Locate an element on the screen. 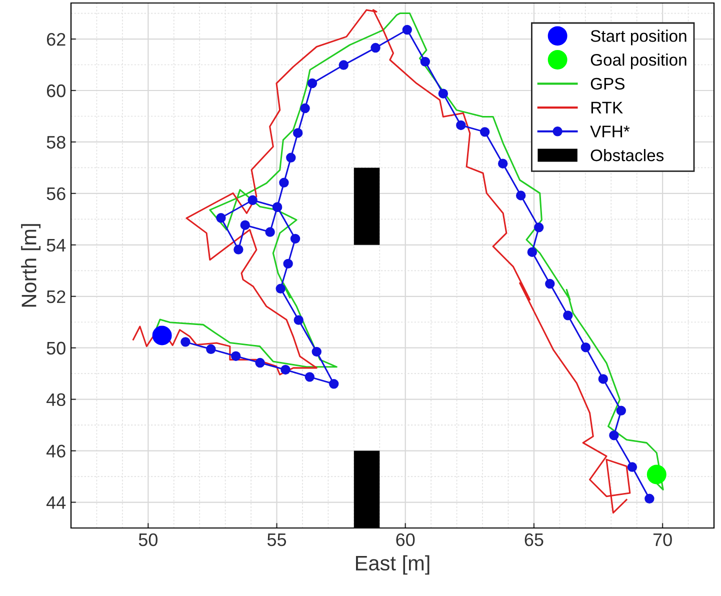 The image size is (721, 596). x-tick-label: 60 is located at coordinates (405, 539).